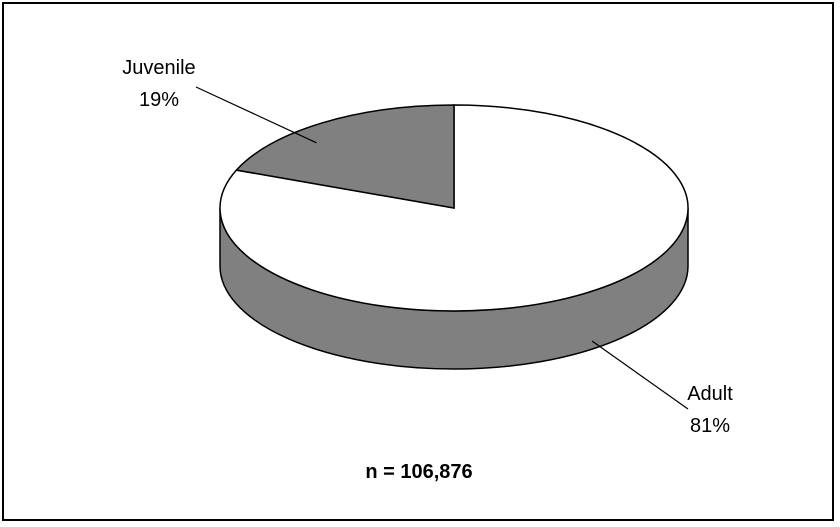 This screenshot has height=527, width=840. What do you see at coordinates (710, 426) in the screenshot?
I see `slice-pct-adult: 81%` at bounding box center [710, 426].